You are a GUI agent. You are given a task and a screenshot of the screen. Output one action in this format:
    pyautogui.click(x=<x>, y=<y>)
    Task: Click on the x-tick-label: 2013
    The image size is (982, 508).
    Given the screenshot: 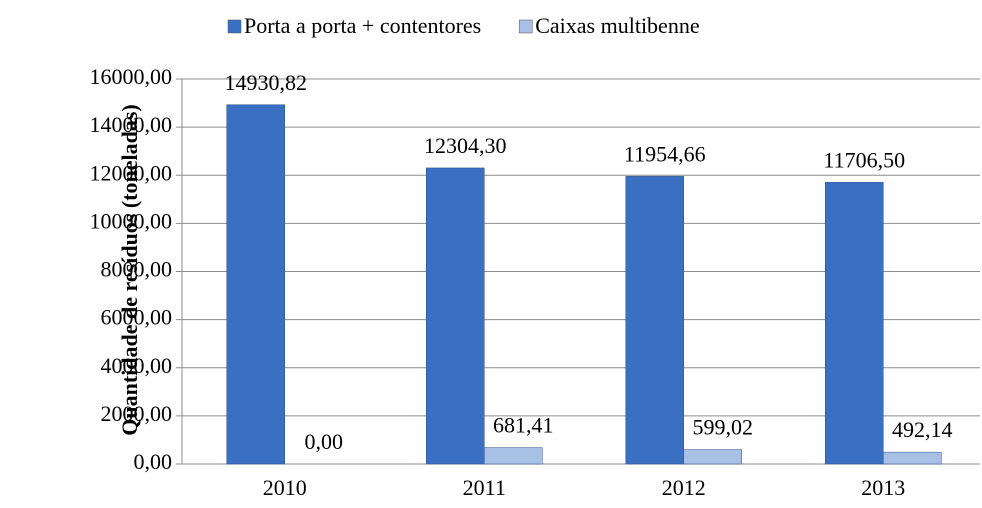 What is the action you would take?
    pyautogui.click(x=883, y=487)
    